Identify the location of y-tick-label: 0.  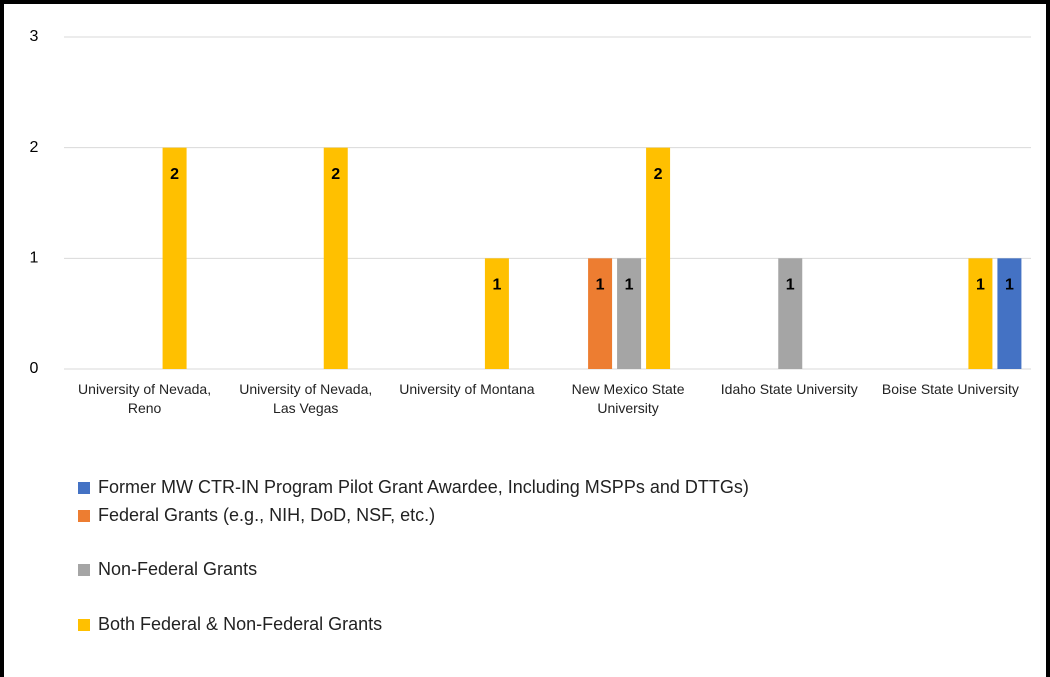
(34, 368).